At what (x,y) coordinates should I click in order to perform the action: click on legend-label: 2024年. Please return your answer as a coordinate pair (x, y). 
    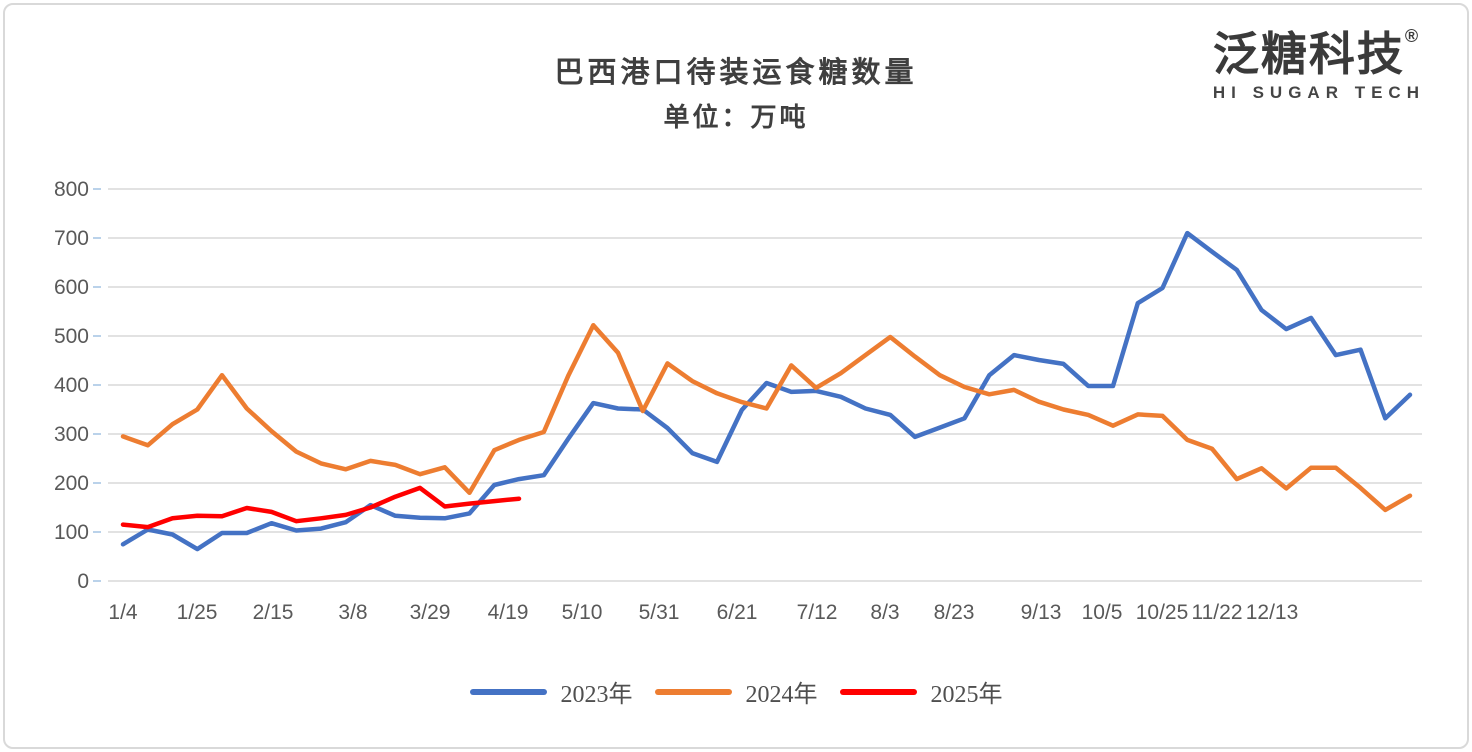
    Looking at the image, I should click on (781, 695).